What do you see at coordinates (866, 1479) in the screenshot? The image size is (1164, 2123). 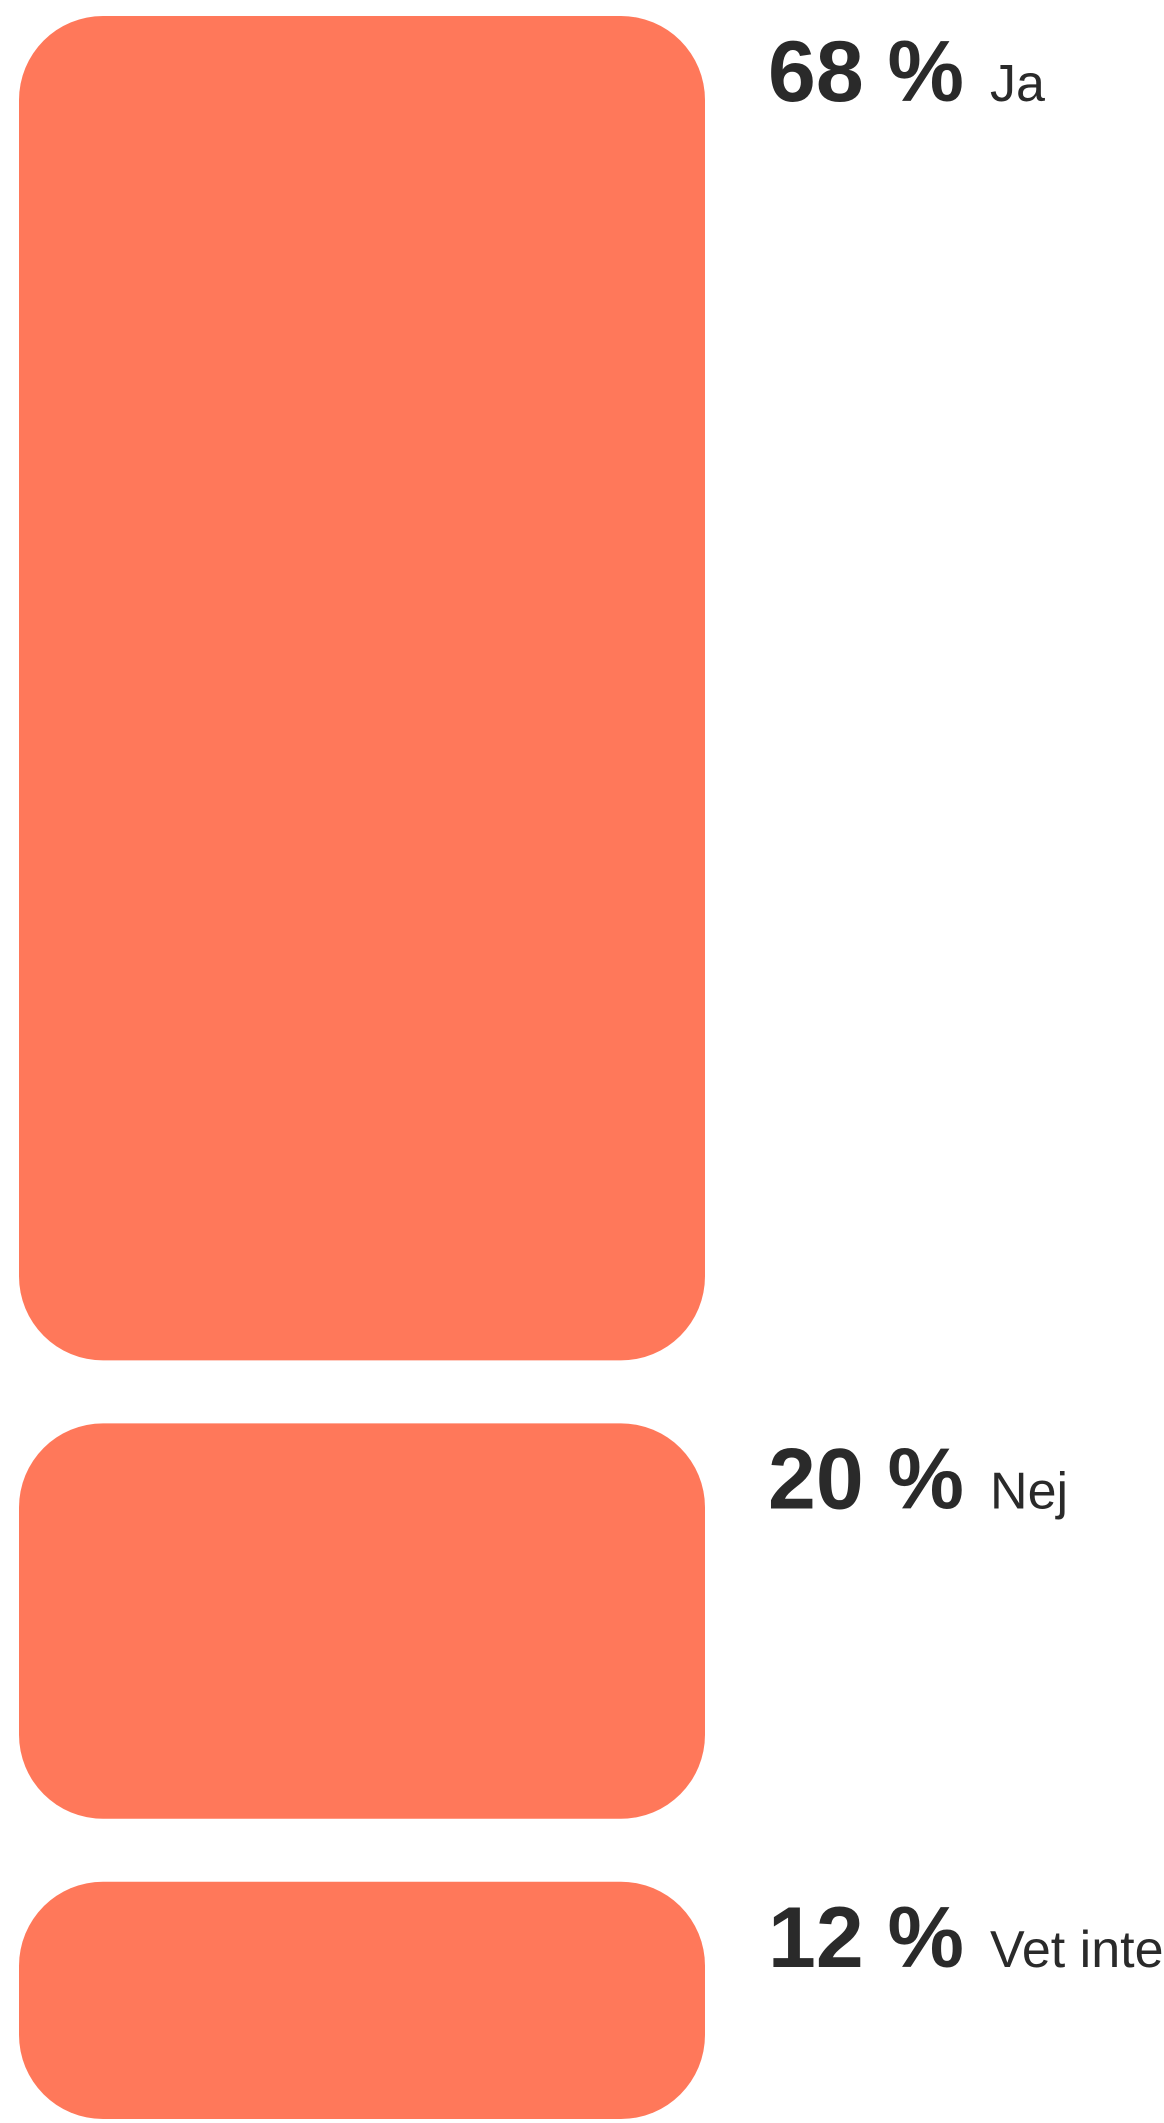 I see `value-label: 20 %` at bounding box center [866, 1479].